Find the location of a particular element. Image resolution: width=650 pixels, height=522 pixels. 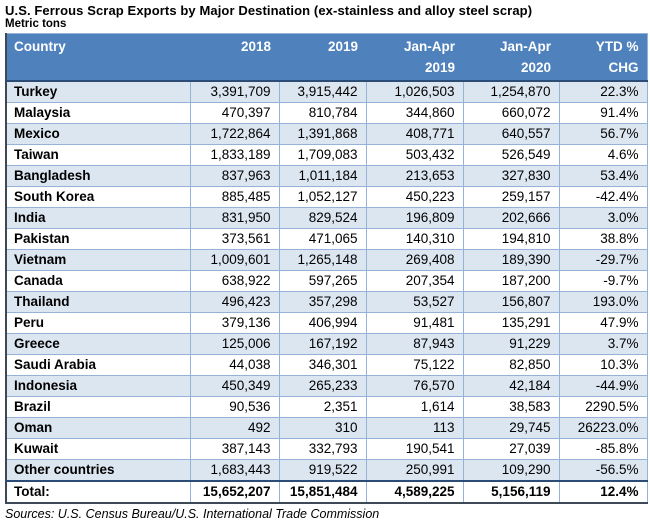

cell-country: Other countries is located at coordinates (98, 470).